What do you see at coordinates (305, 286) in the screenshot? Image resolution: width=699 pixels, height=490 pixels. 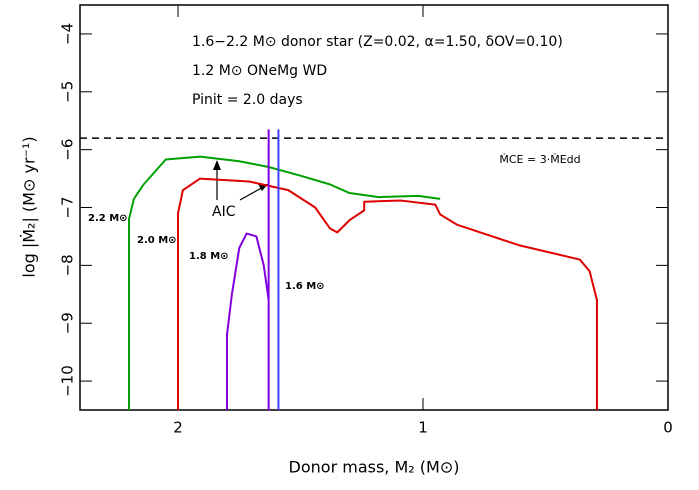 I see `series-label: 1.6 M⊙` at bounding box center [305, 286].